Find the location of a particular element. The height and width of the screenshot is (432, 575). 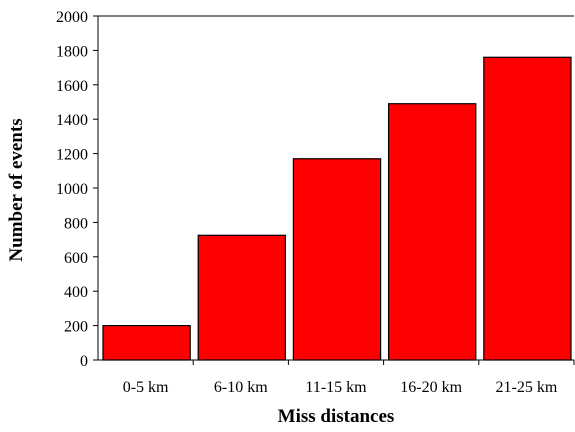

y-tick-label: 1400 is located at coordinates (72, 120).